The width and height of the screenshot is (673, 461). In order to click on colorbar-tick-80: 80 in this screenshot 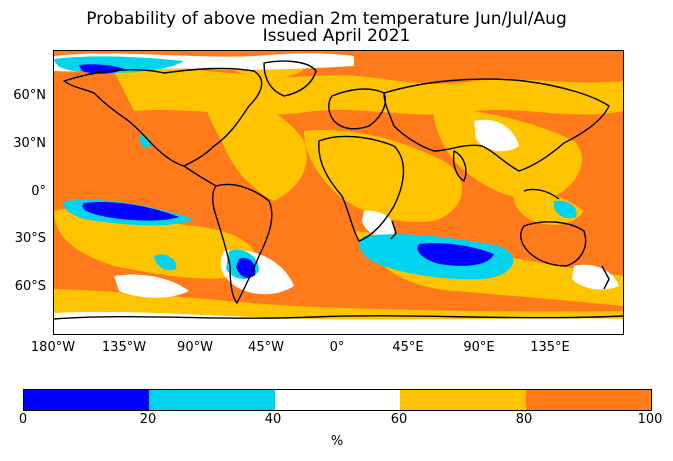, I will do `click(524, 419)`.